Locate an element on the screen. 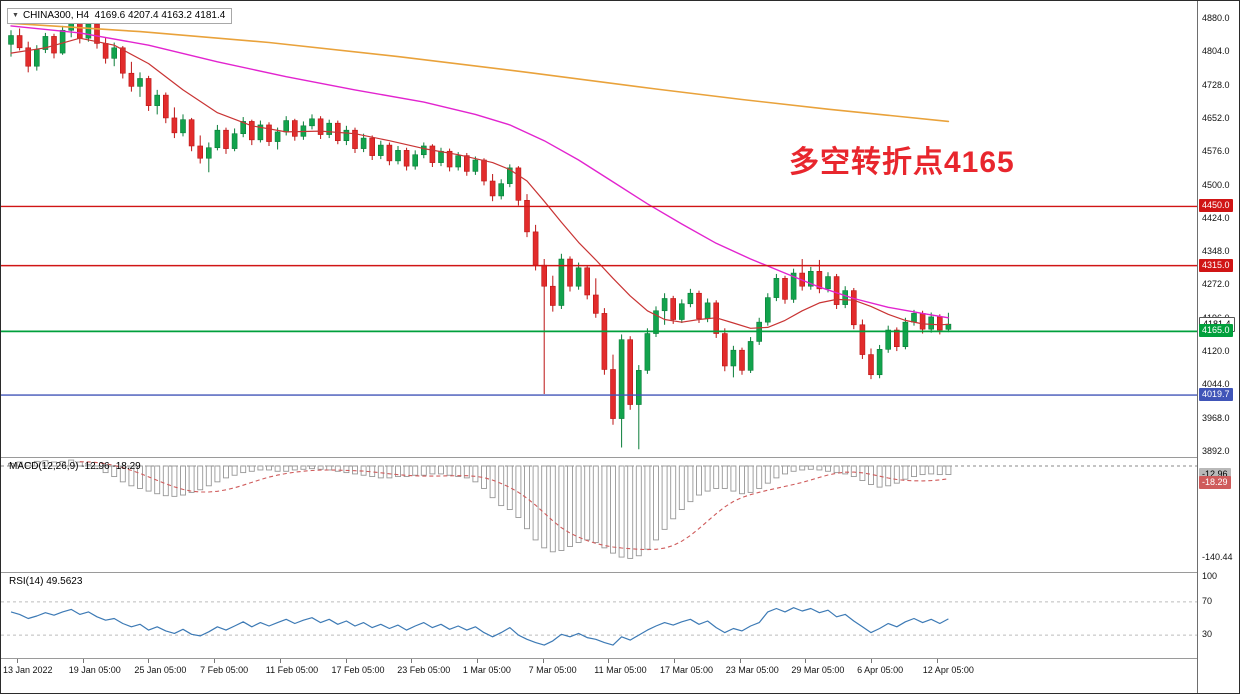  time-axis-label: 11 Mar 05:00 is located at coordinates (620, 670).